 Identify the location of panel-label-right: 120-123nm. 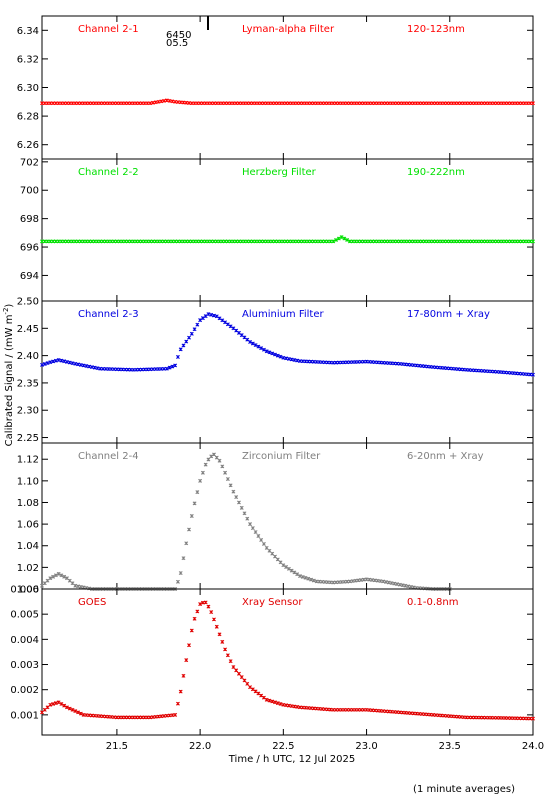
(436, 29).